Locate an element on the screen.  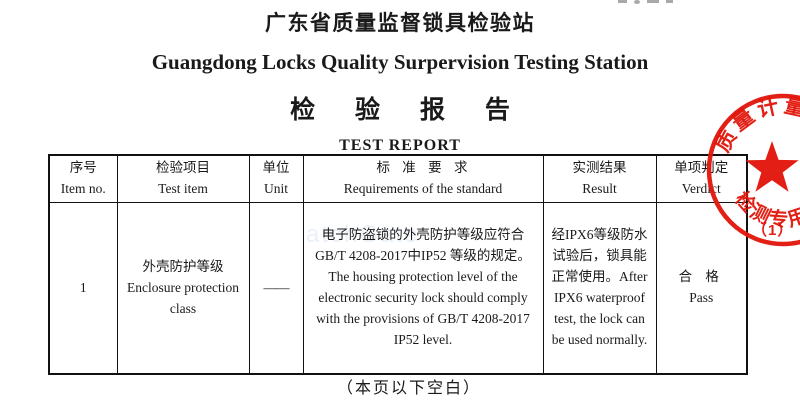
header-requirements: 标 准 要 求 Requirements of the standard is located at coordinates (423, 178).